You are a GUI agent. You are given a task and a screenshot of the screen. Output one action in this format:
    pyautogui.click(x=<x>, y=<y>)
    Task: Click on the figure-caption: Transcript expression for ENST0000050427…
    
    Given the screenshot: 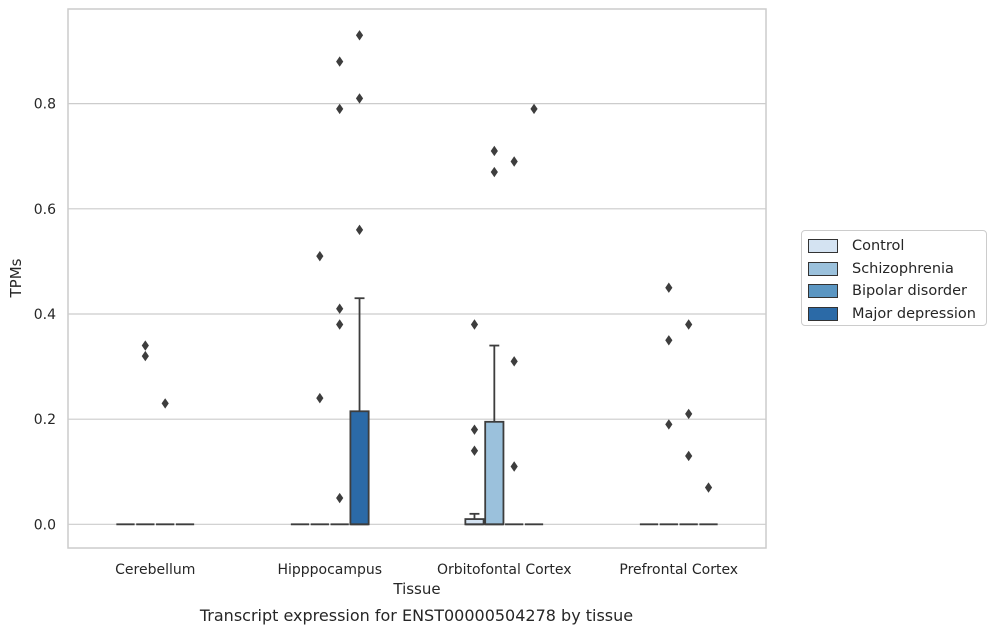 What is the action you would take?
    pyautogui.click(x=416, y=615)
    